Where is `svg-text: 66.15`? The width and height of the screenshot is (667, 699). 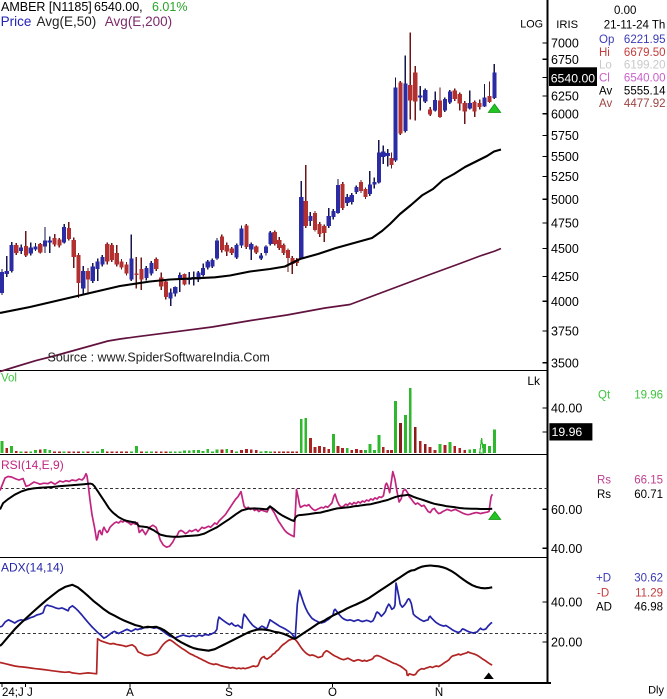 svg-text: 66.15 is located at coordinates (648, 480).